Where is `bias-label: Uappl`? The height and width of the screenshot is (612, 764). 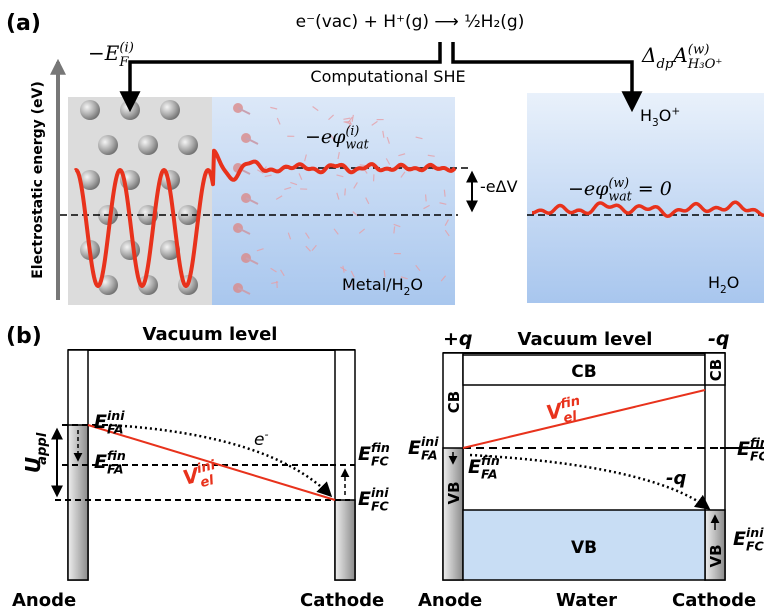 bias-label: Uappl is located at coordinates (35, 452).